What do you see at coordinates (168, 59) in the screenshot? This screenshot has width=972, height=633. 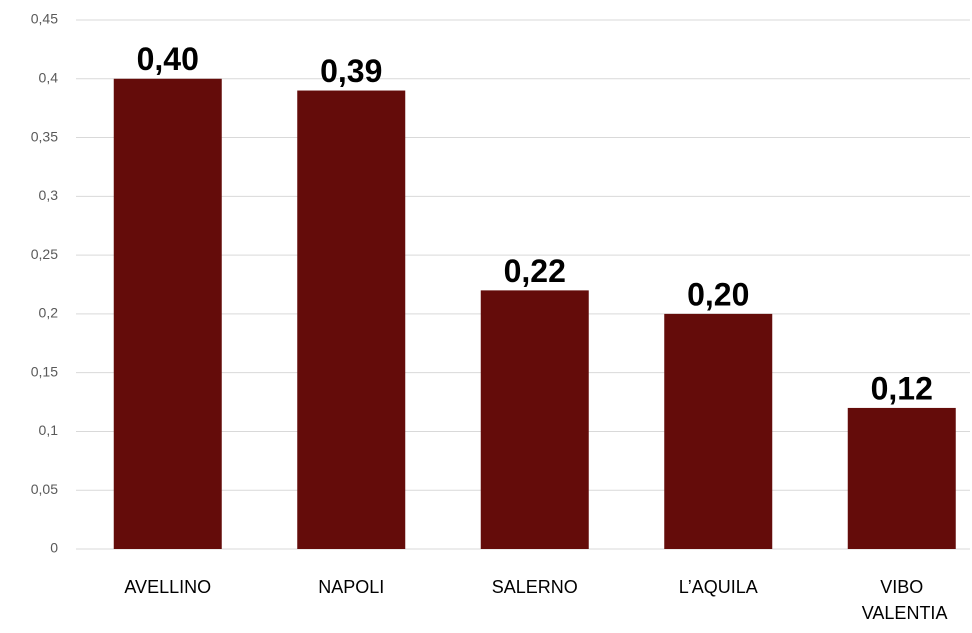 I see `data-label: 0,40` at bounding box center [168, 59].